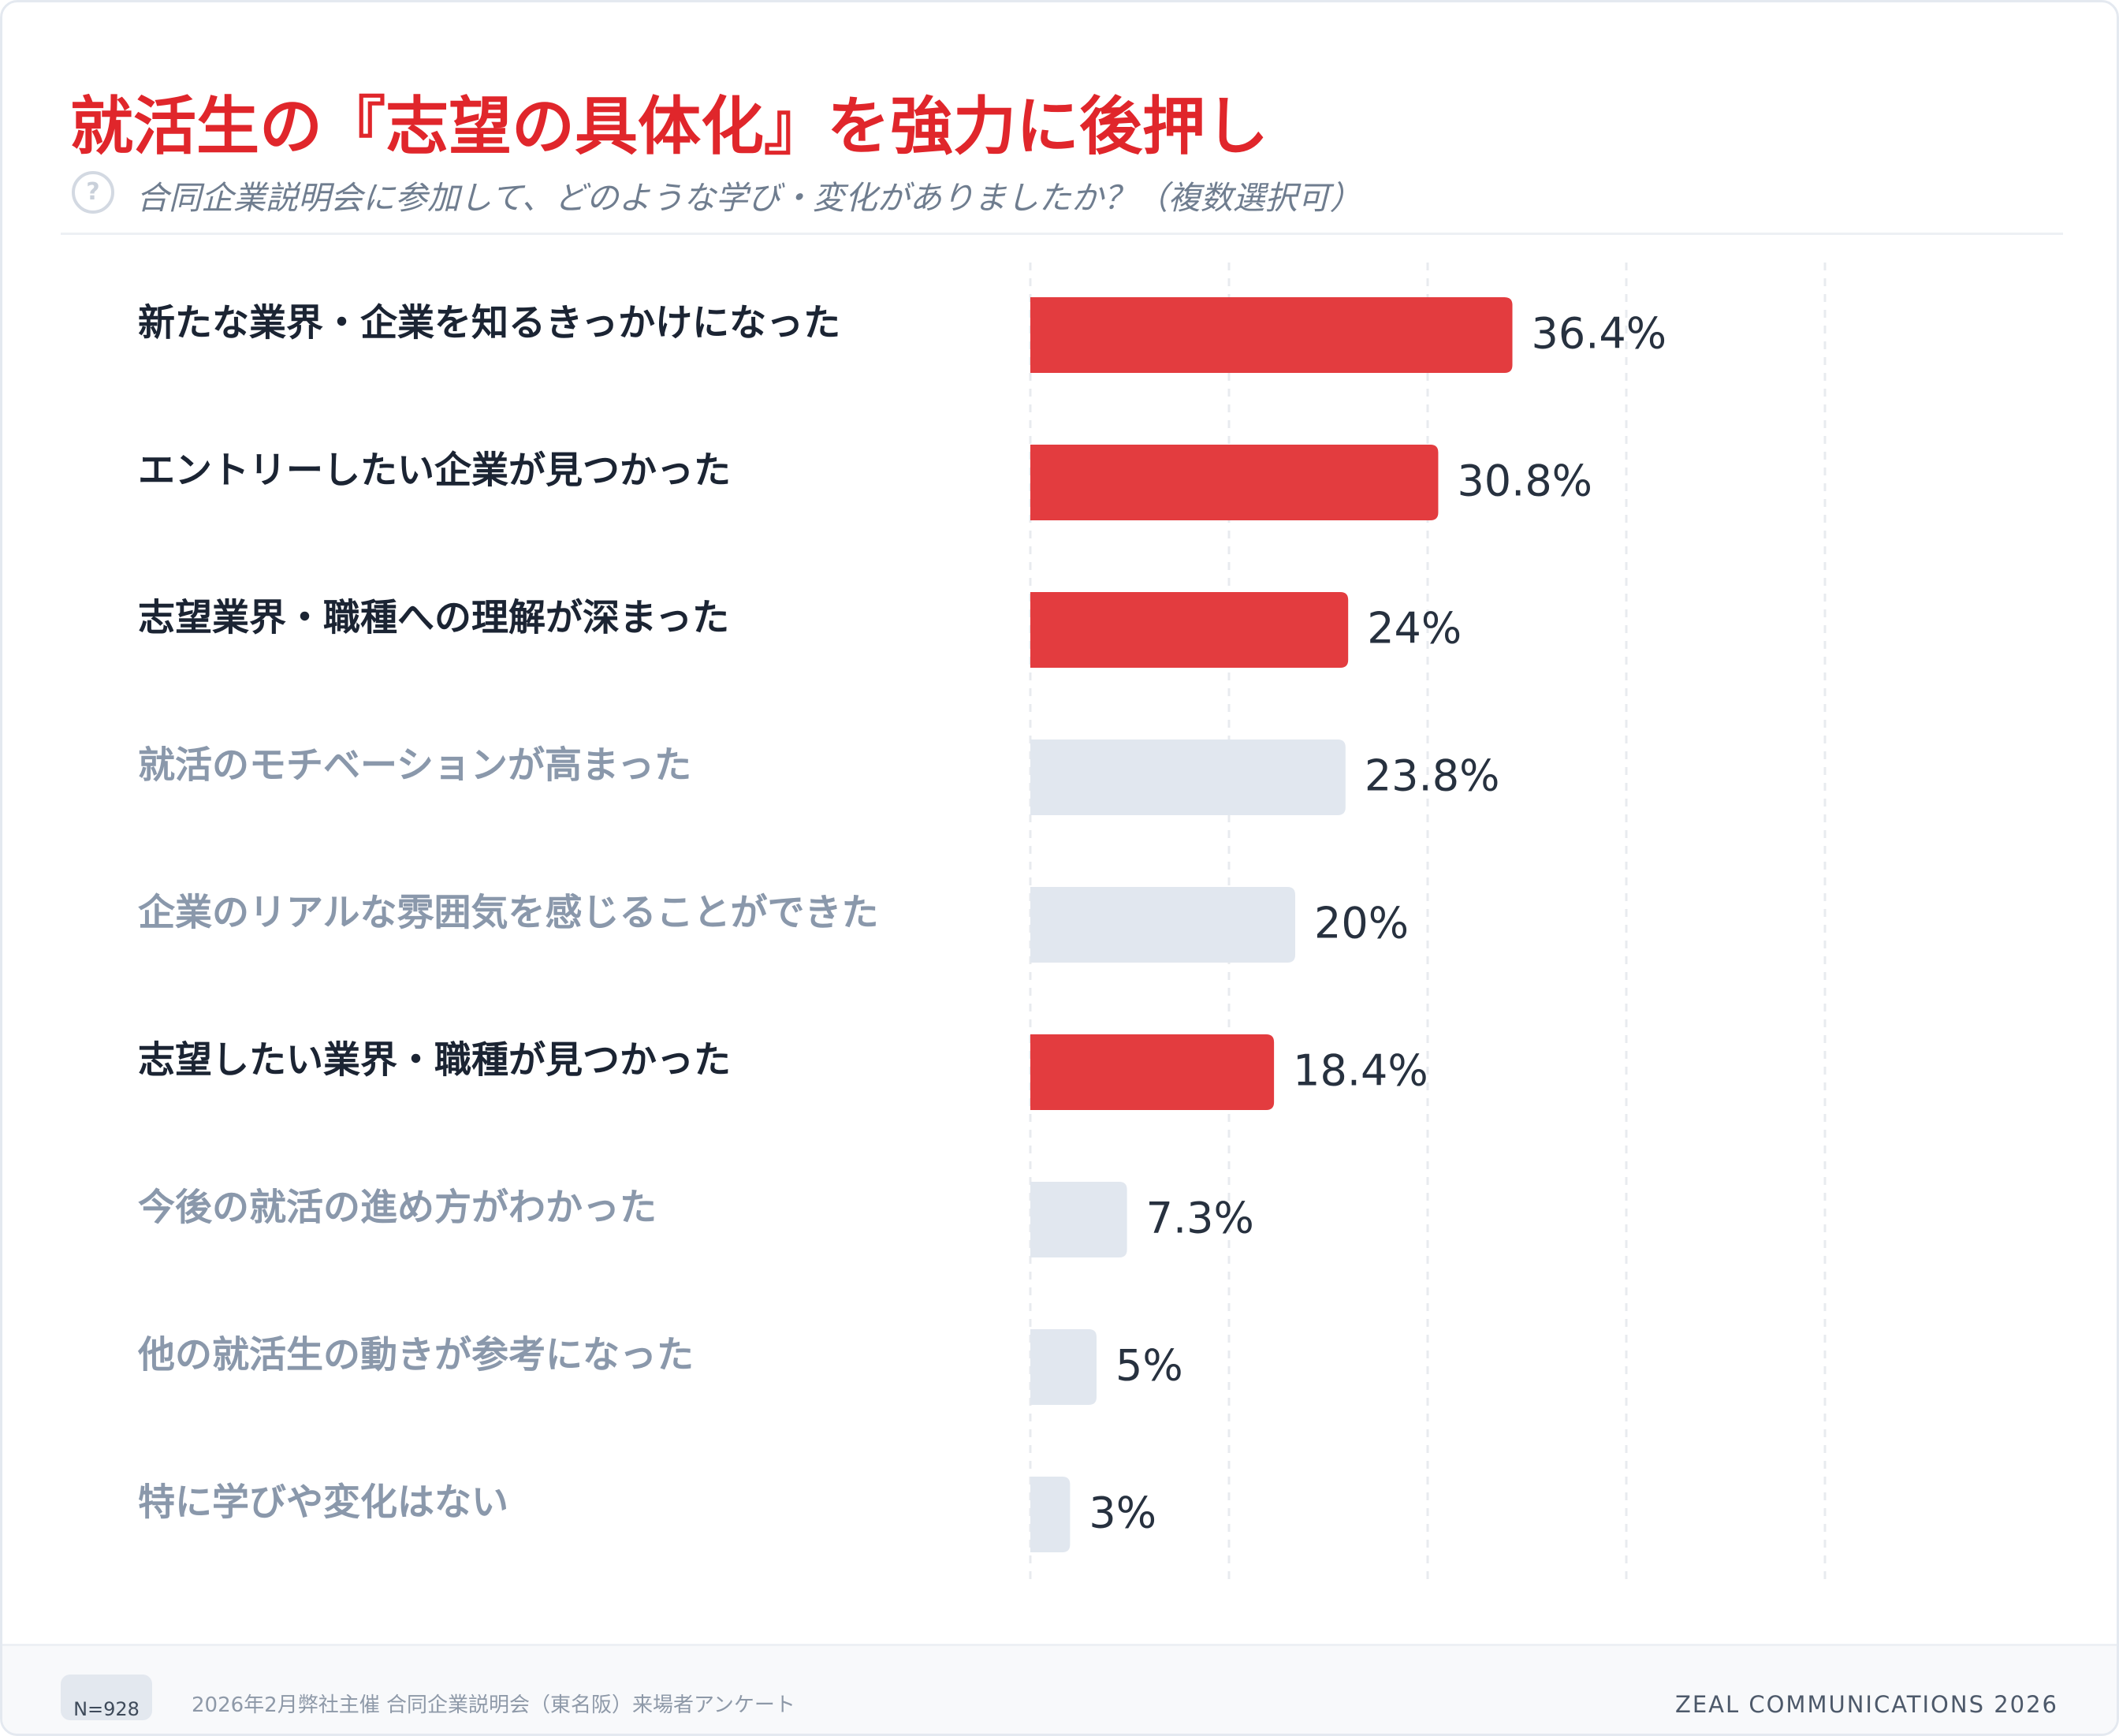  Describe the element at coordinates (1524, 481) in the screenshot. I see `value-label: 30.8%` at that location.